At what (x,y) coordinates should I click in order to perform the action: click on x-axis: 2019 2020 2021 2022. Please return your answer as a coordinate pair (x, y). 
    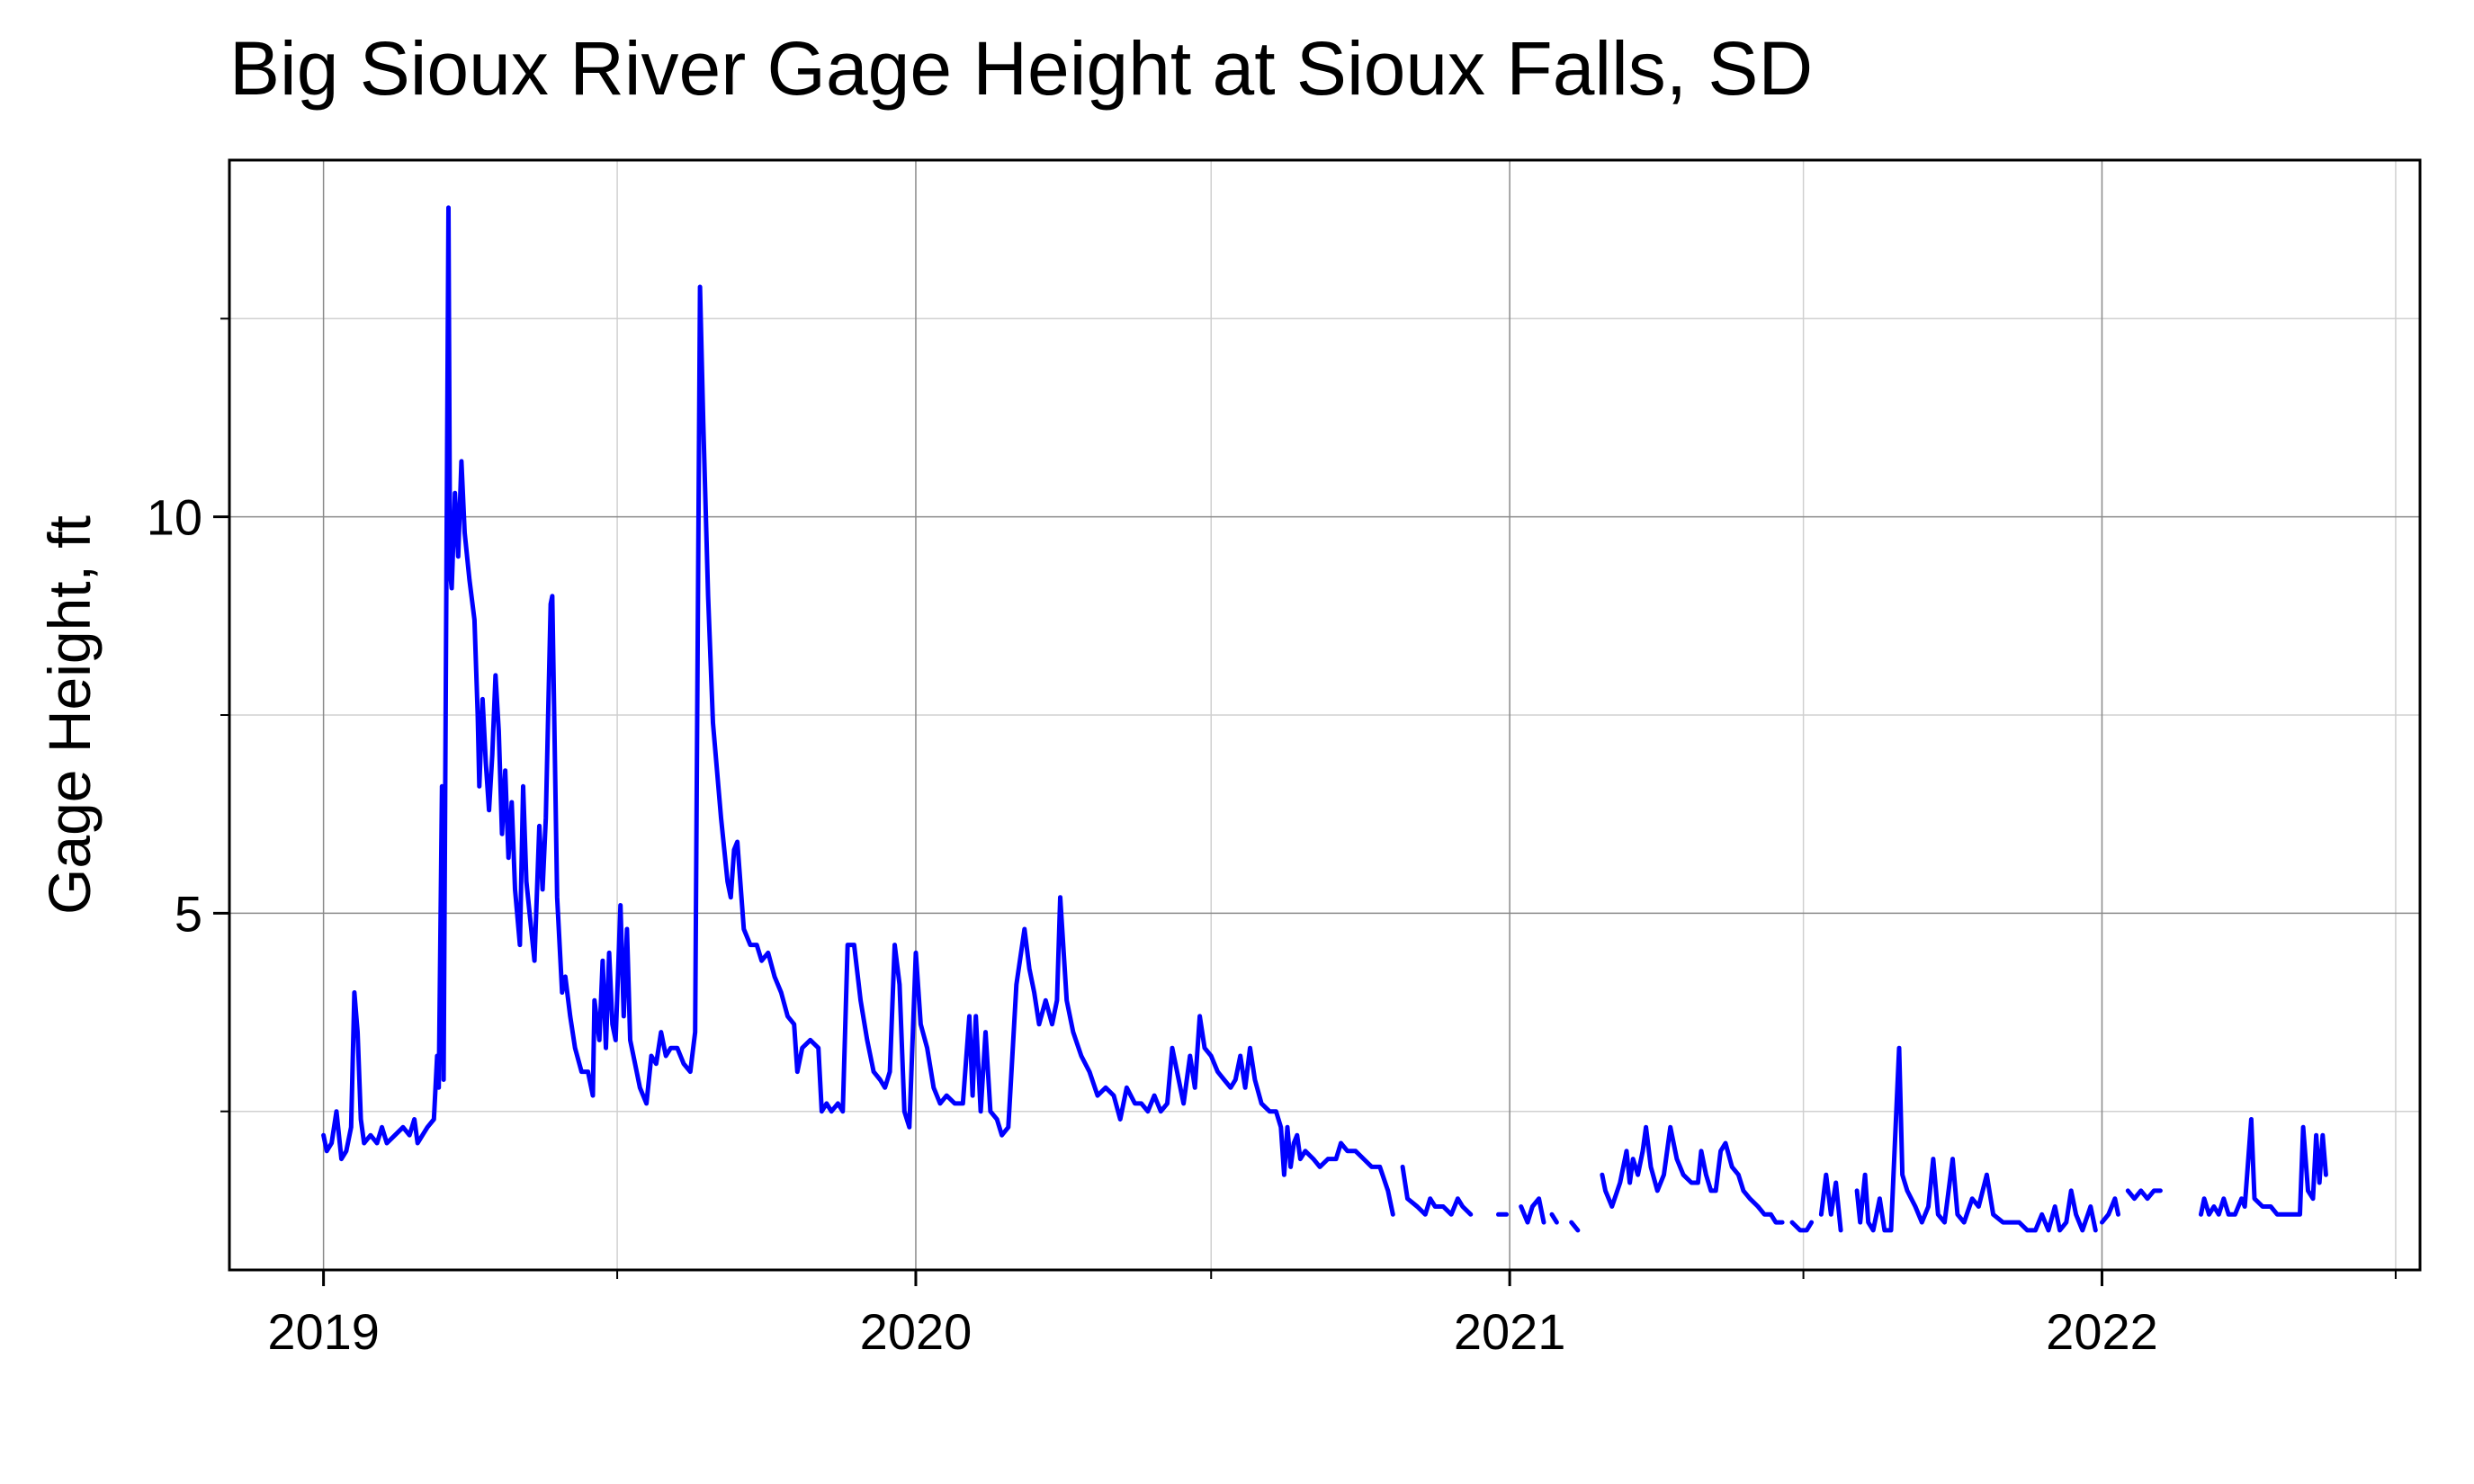
    Looking at the image, I should click on (1332, 1315).